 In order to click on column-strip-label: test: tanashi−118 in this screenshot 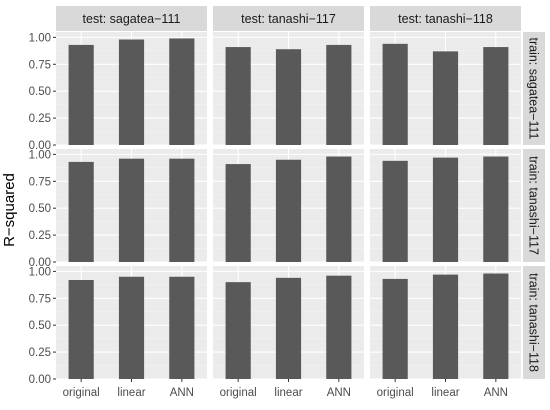, I will do `click(445, 19)`.